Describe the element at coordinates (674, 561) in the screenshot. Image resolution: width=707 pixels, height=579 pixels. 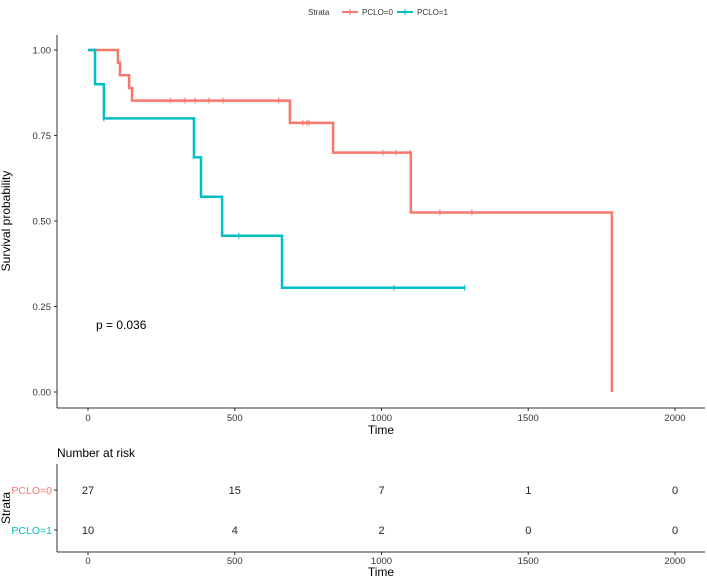
I see `risk-x-tick-label: 2000` at that location.